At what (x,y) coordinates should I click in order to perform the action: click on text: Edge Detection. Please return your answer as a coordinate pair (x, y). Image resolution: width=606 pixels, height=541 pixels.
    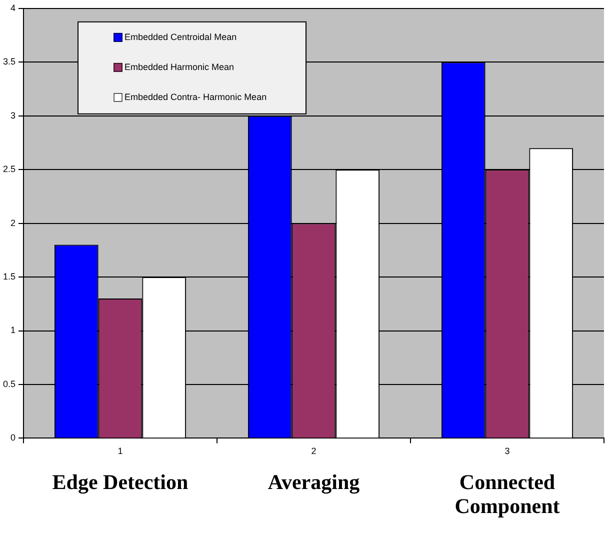
    Looking at the image, I should click on (120, 482).